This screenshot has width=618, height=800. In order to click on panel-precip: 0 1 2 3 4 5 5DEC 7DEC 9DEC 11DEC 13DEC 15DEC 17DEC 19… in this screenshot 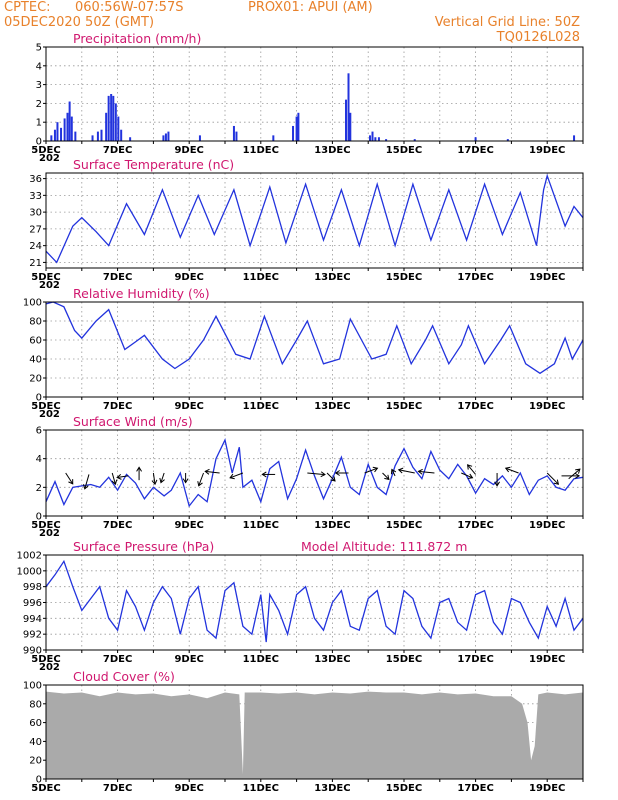, I will do `click(307, 97)`.